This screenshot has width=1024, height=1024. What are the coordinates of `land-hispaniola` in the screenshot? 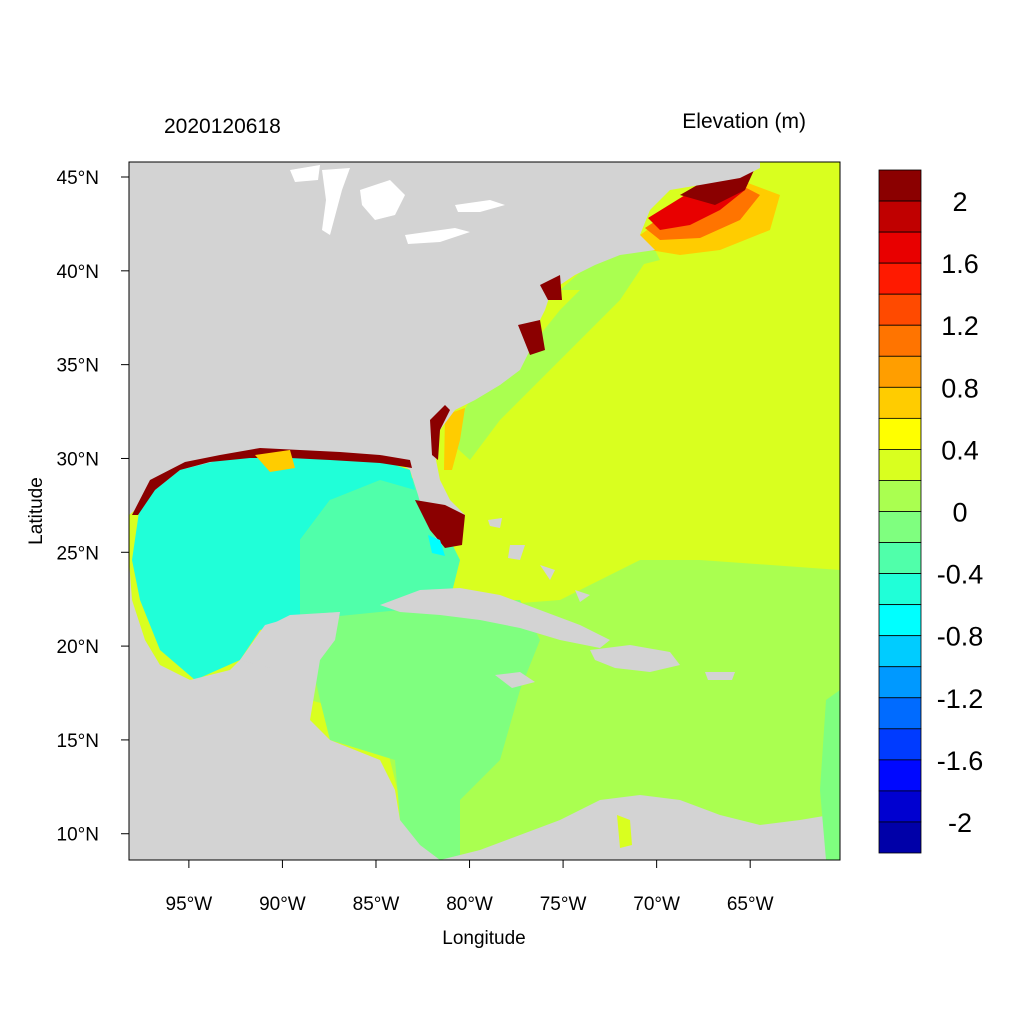 It's located at (635, 658).